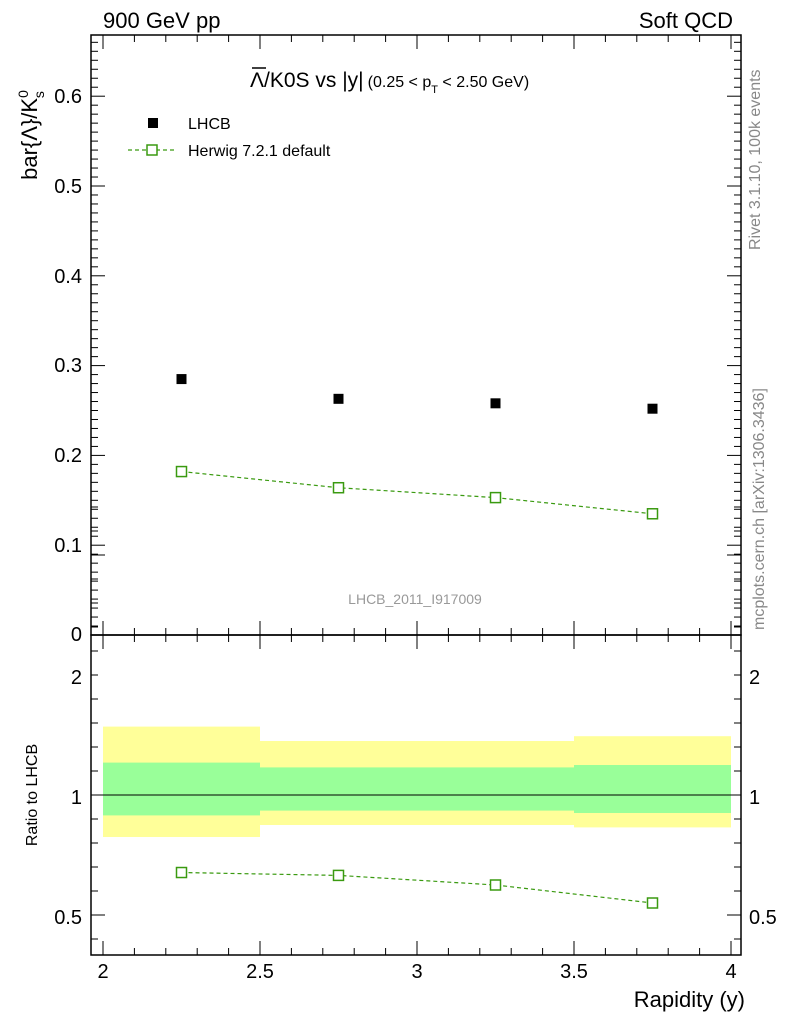  What do you see at coordinates (307, 80) in the screenshot?
I see `plot-title-main: Λ/K0S vs |y|` at bounding box center [307, 80].